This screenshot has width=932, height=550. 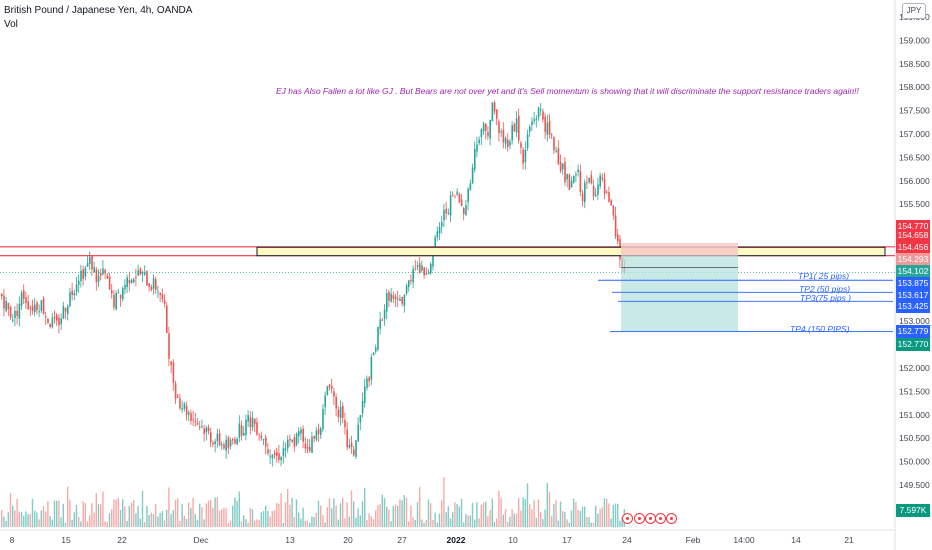 I want to click on x-tick-label: 13, so click(x=290, y=540).